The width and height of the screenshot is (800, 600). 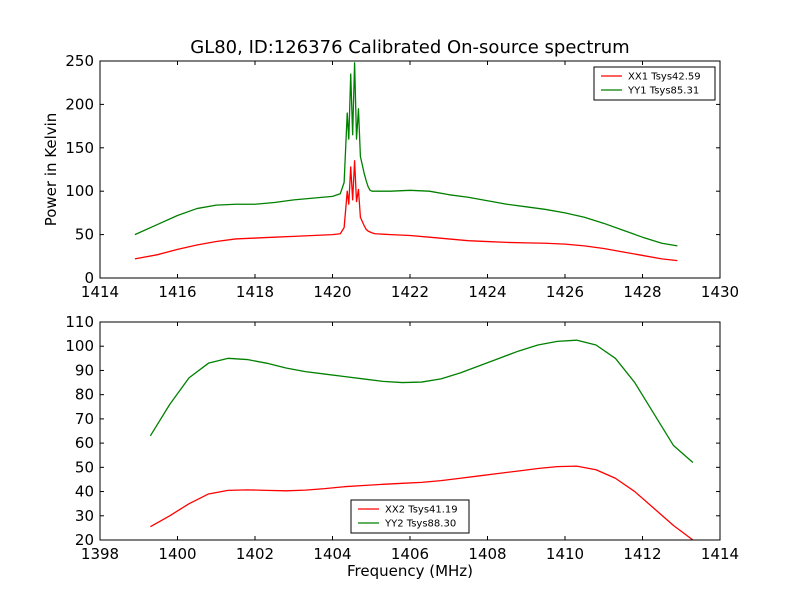 What do you see at coordinates (664, 77) in the screenshot?
I see `legend-label: XX1 Tsys42.59` at bounding box center [664, 77].